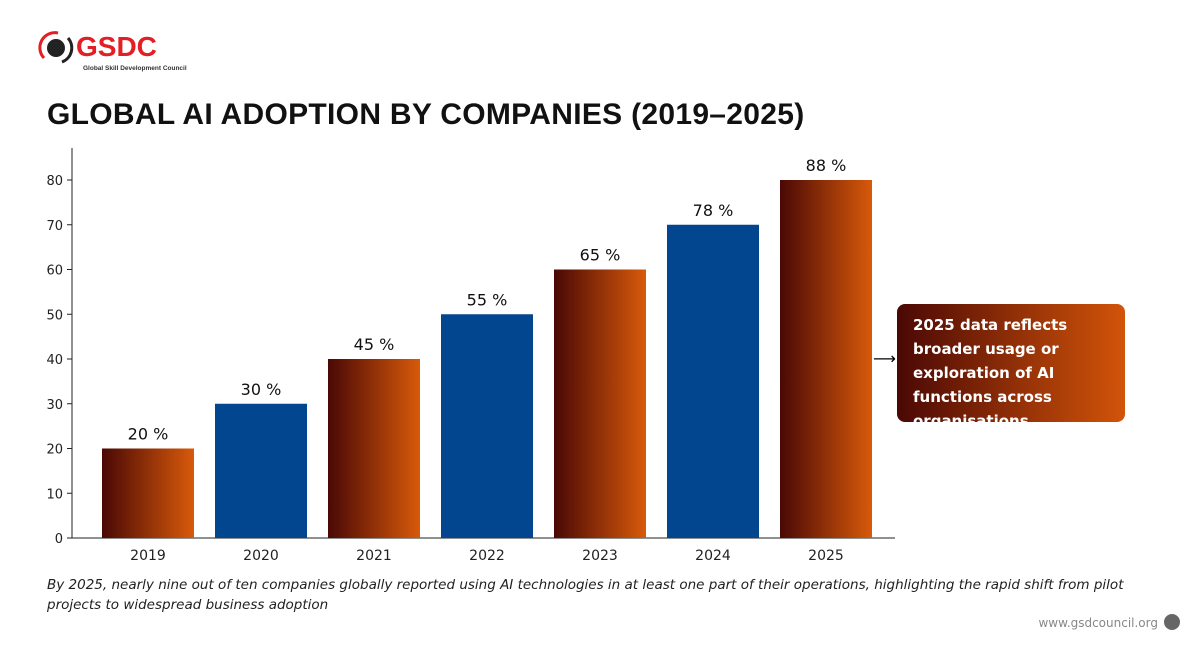 Image resolution: width=1200 pixels, height=650 pixels. I want to click on gsdc-logo: GSDC Global Skill Development Council, so click(112, 51).